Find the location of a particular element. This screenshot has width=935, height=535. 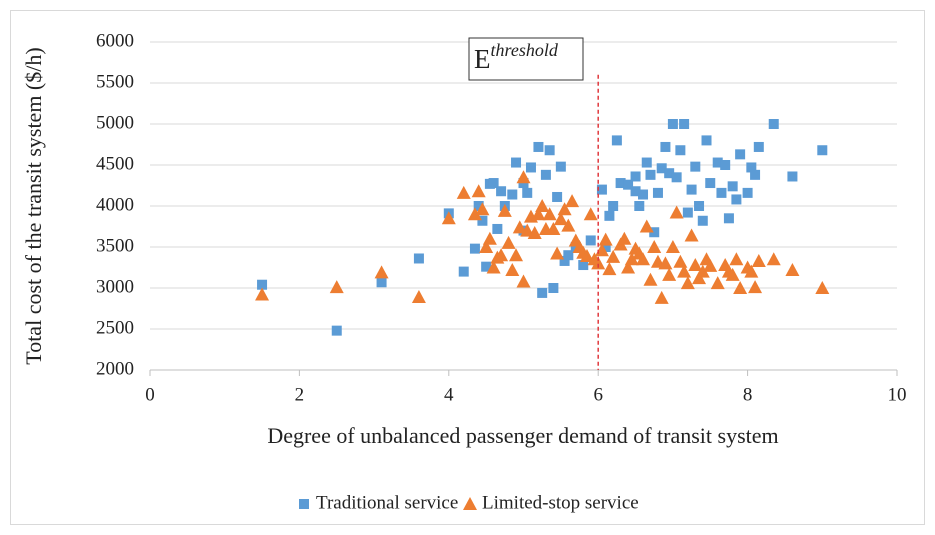

x-tick-label: 6 is located at coordinates (598, 394).